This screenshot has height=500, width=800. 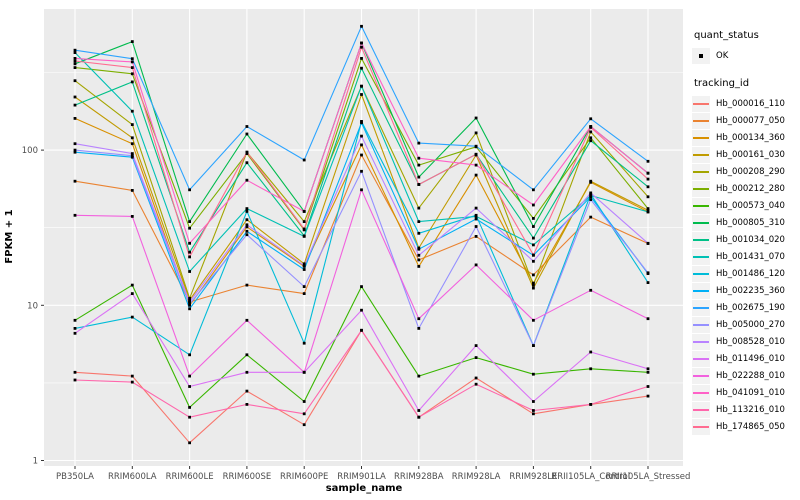 I want to click on legend-item-label: Hb_002675_190, so click(x=750, y=307).